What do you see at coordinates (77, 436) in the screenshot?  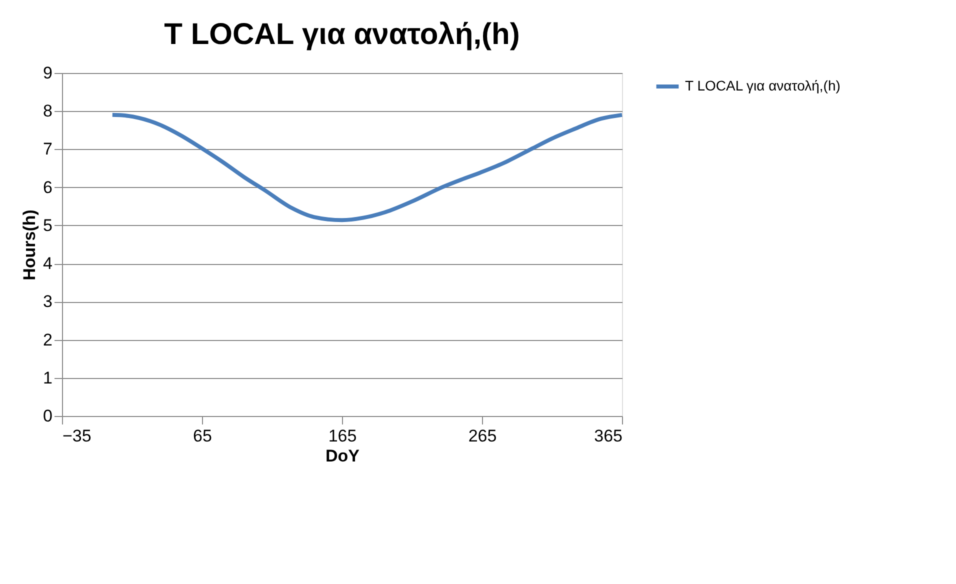 I see `x-tick-label: −35` at bounding box center [77, 436].